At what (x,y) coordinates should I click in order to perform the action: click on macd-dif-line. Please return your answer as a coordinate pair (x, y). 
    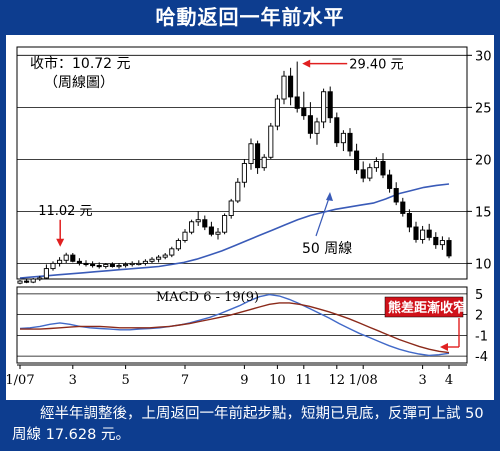
    Looking at the image, I should click on (234, 325).